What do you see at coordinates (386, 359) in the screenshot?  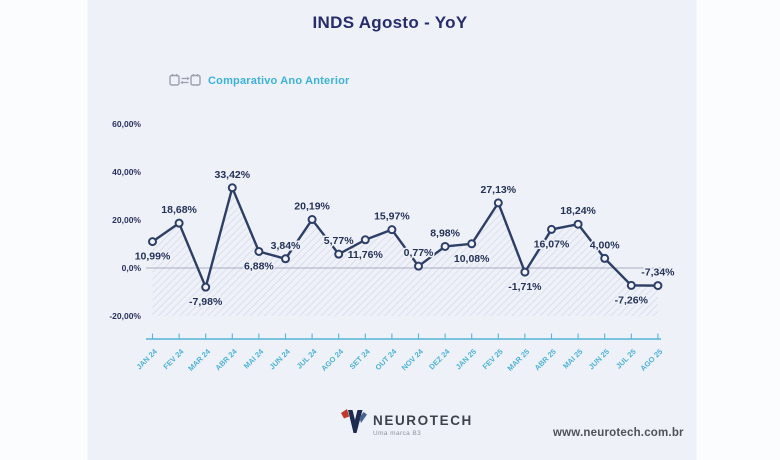 I see `category-label: OUT 24` at bounding box center [386, 359].